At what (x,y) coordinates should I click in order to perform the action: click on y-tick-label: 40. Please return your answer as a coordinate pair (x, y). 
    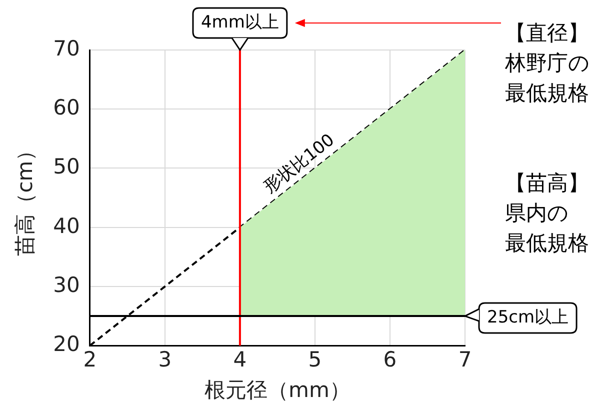
    Looking at the image, I should click on (66, 226).